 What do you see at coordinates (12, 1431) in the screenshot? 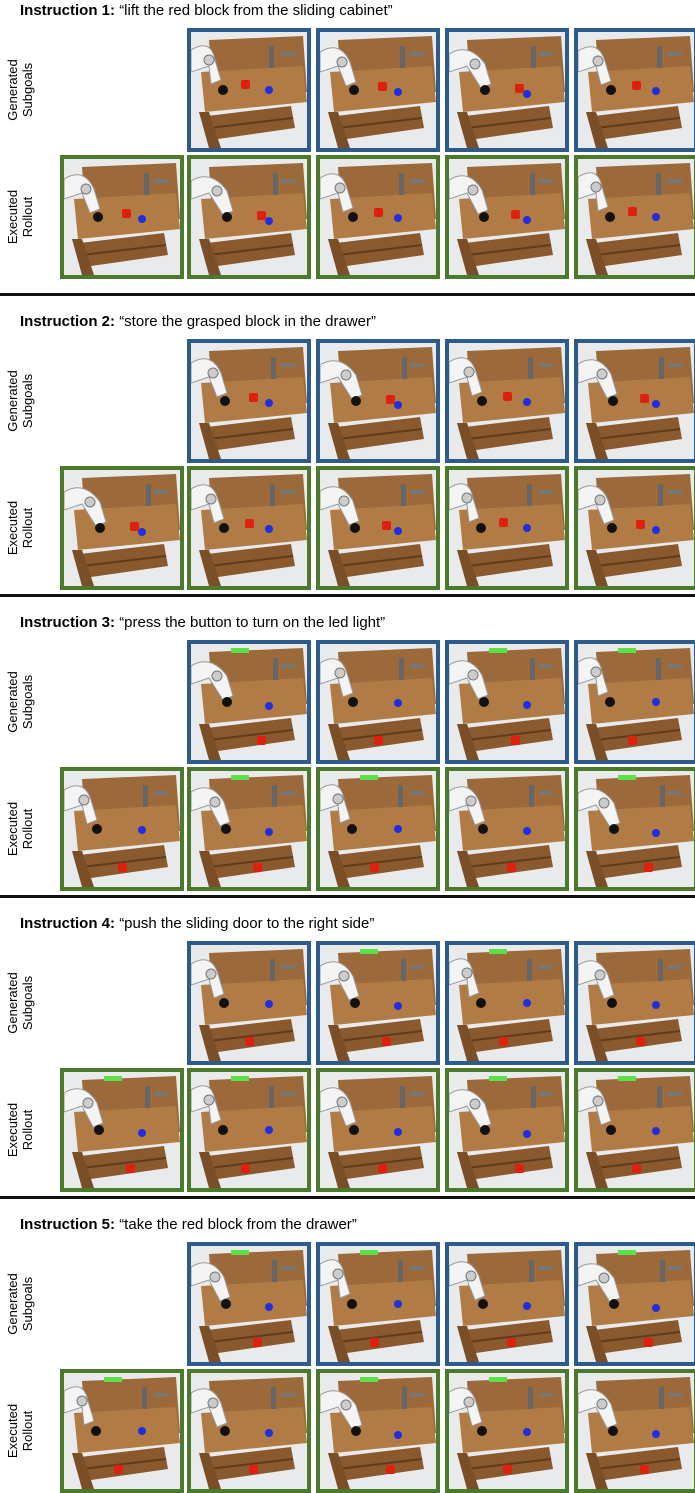
I see `row-label-line: Executed` at bounding box center [12, 1431].